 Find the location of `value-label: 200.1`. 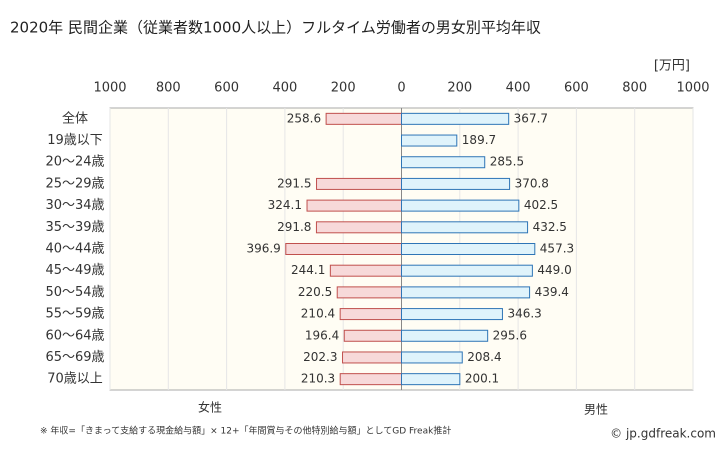

value-label: 200.1 is located at coordinates (482, 379).